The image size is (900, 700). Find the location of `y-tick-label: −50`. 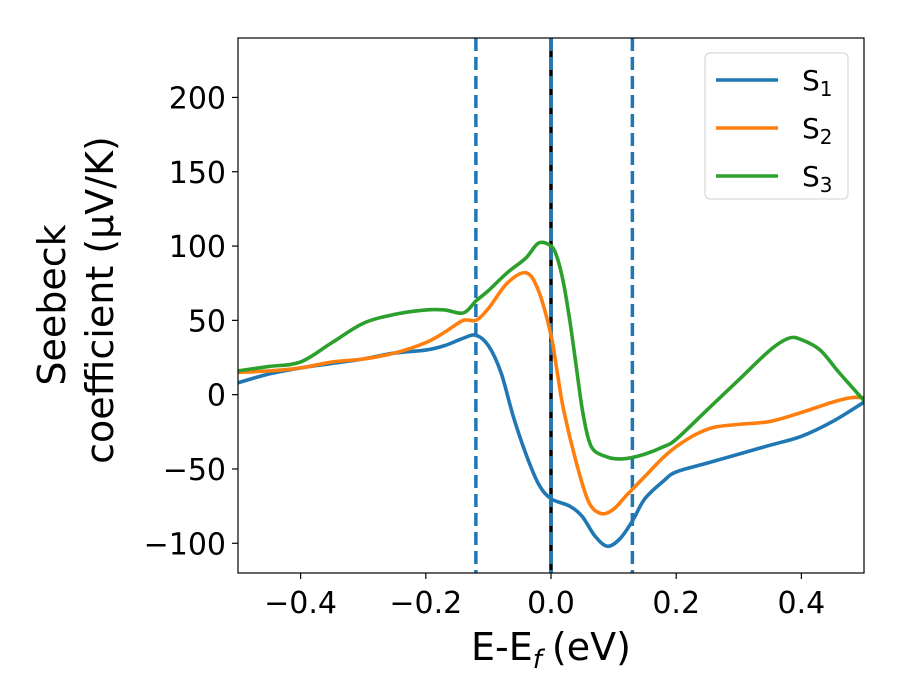

y-tick-label: −50 is located at coordinates (194, 470).